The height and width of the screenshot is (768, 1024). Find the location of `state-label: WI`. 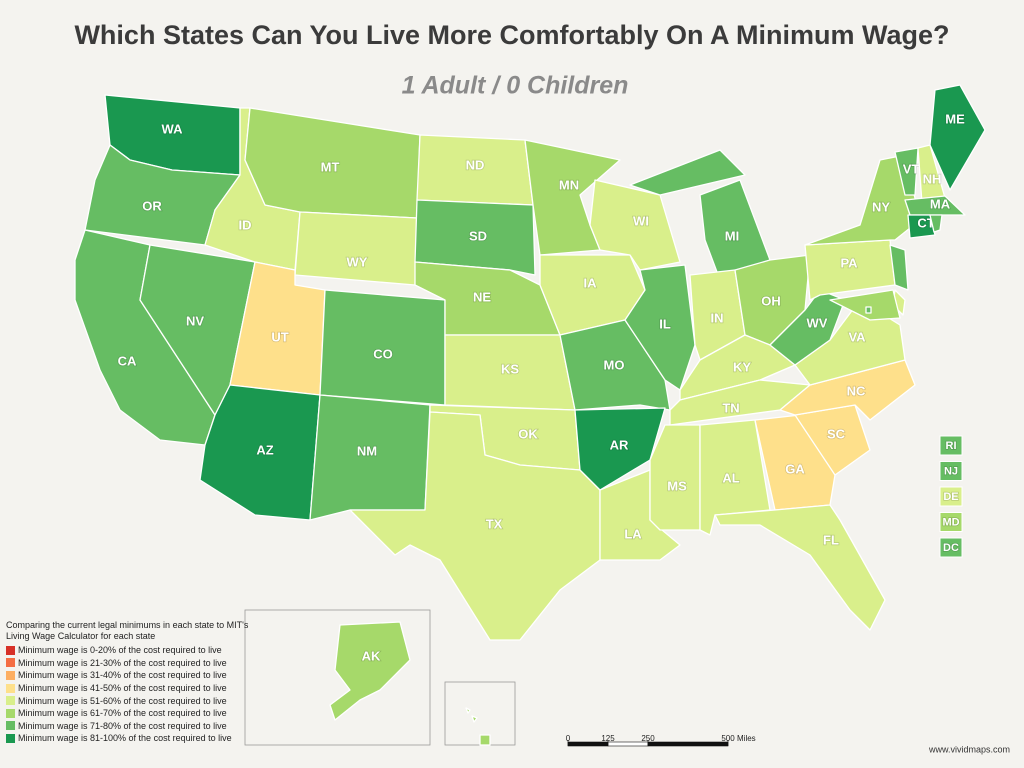

state-label: WI is located at coordinates (641, 220).